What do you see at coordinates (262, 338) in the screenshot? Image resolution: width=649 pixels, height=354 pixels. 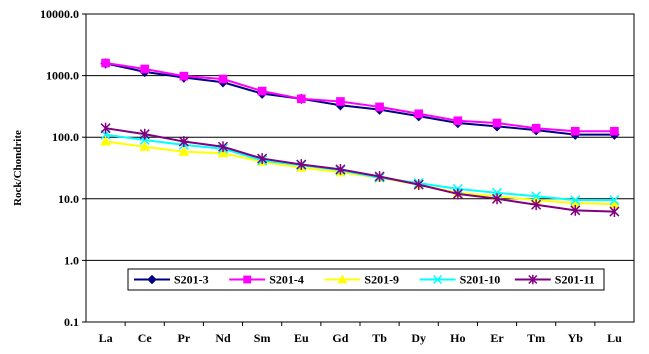 I see `x-tick-label: Sm` at bounding box center [262, 338].